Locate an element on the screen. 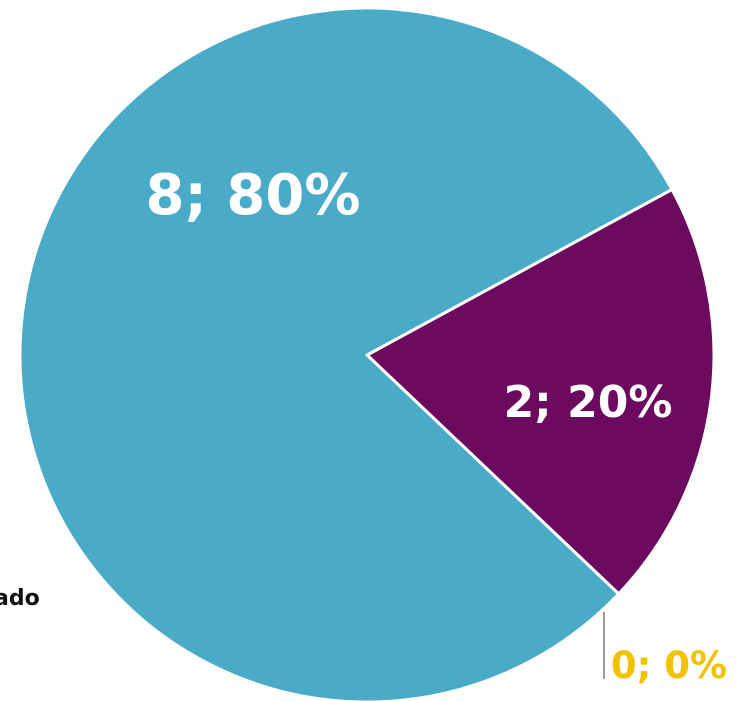 The image size is (739, 701). slice-data-label-1: 8; 80% is located at coordinates (253, 195).